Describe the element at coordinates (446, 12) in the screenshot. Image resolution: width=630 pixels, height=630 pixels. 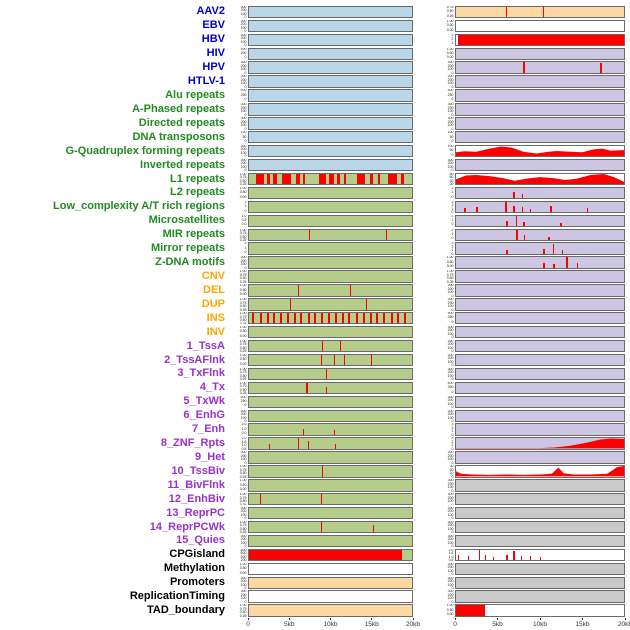
I see `y-axis-ticks: 0.75 0.50 0.25` at that location.